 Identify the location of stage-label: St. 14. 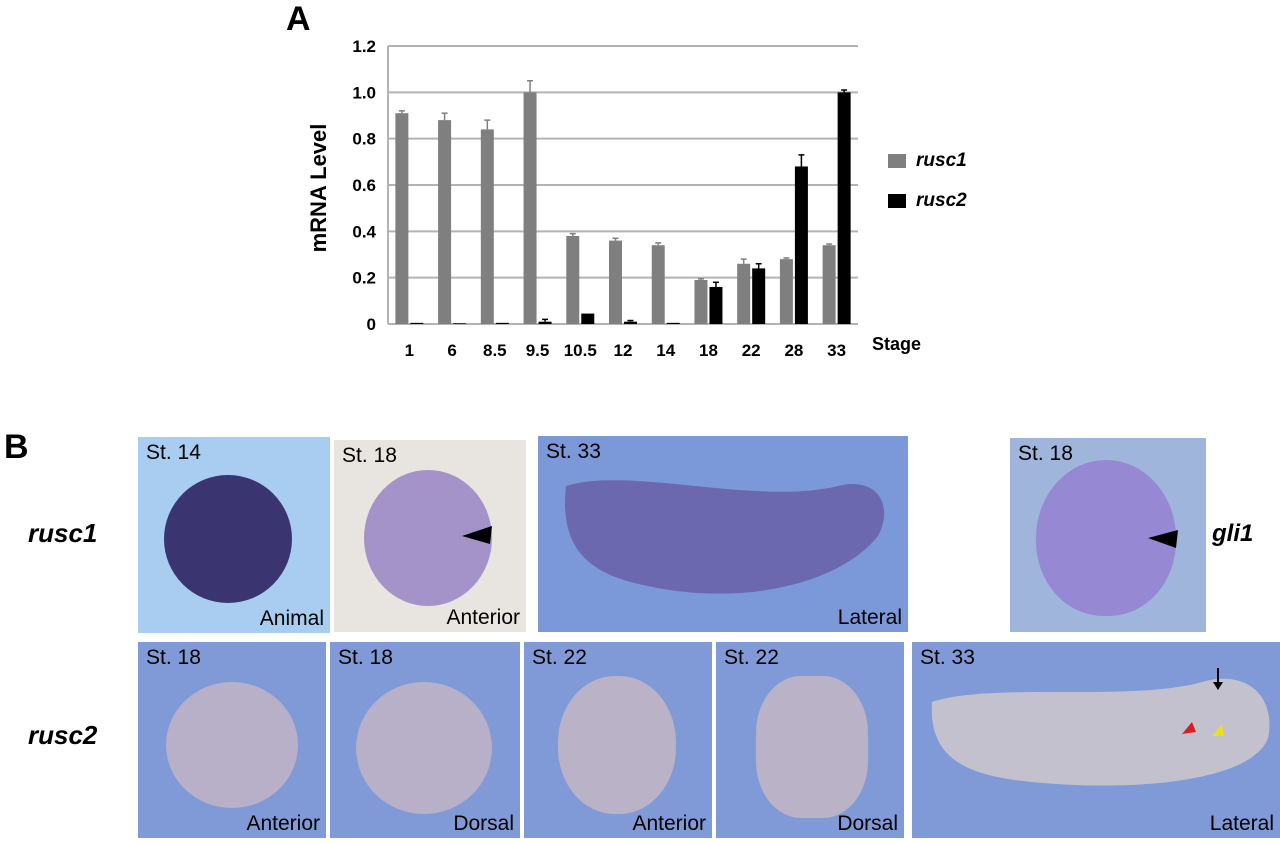
(173, 452).